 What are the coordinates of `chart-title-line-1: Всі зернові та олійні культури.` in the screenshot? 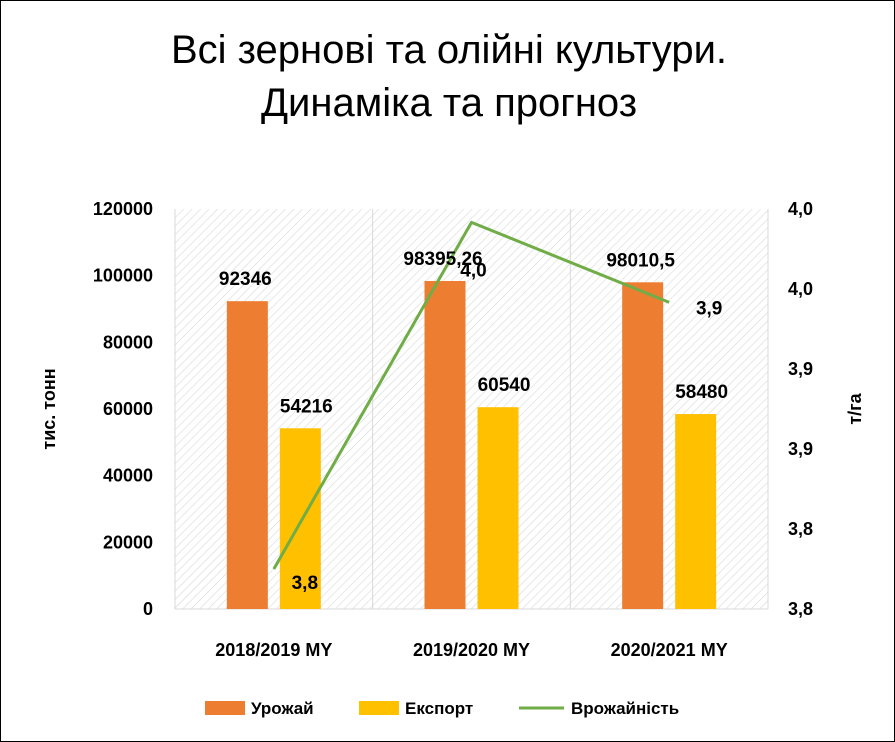 It's located at (449, 50).